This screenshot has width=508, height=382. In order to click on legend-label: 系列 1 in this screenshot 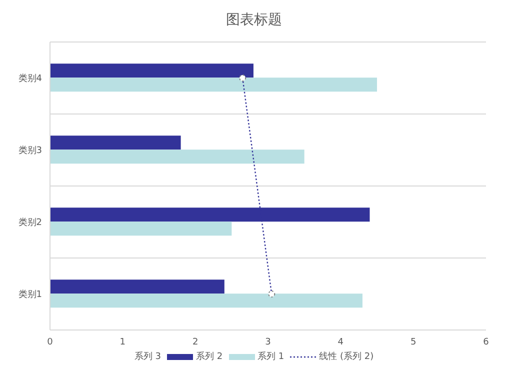, I will do `click(271, 356)`.